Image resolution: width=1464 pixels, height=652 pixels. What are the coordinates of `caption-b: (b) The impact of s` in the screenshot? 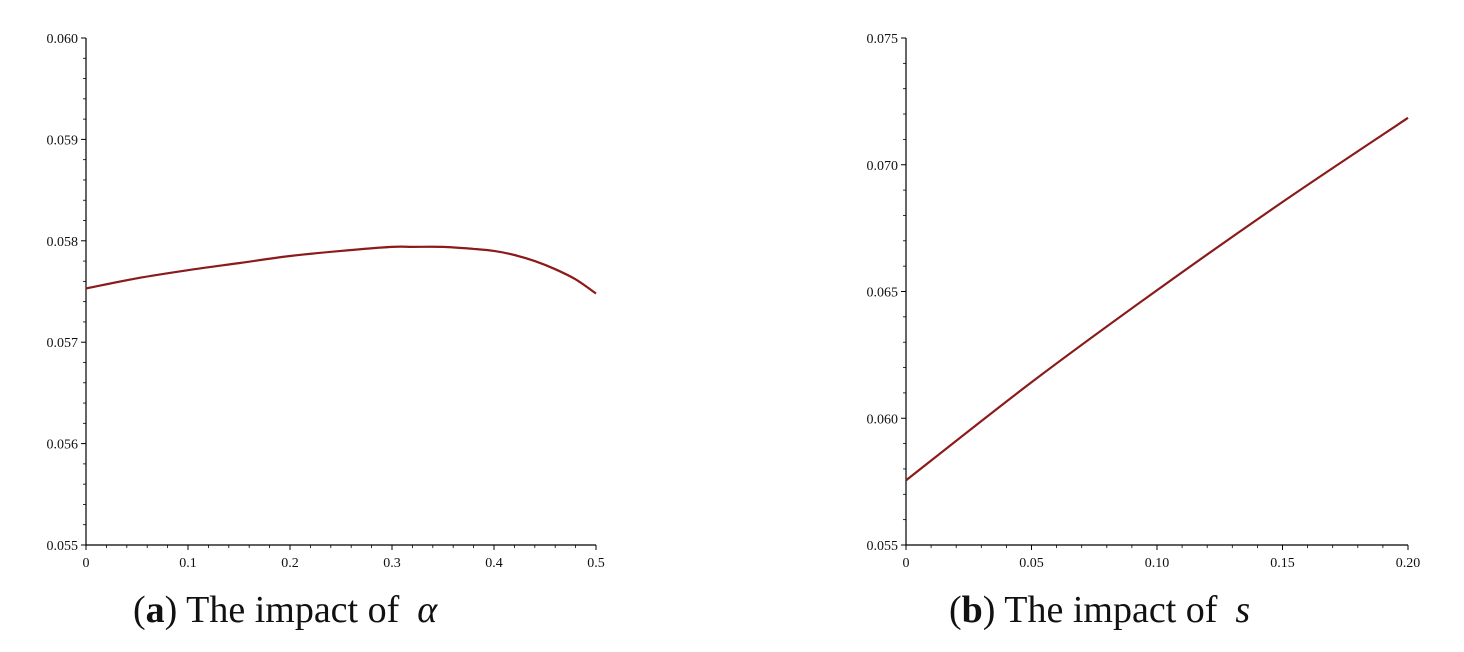 It's located at (1099, 610).